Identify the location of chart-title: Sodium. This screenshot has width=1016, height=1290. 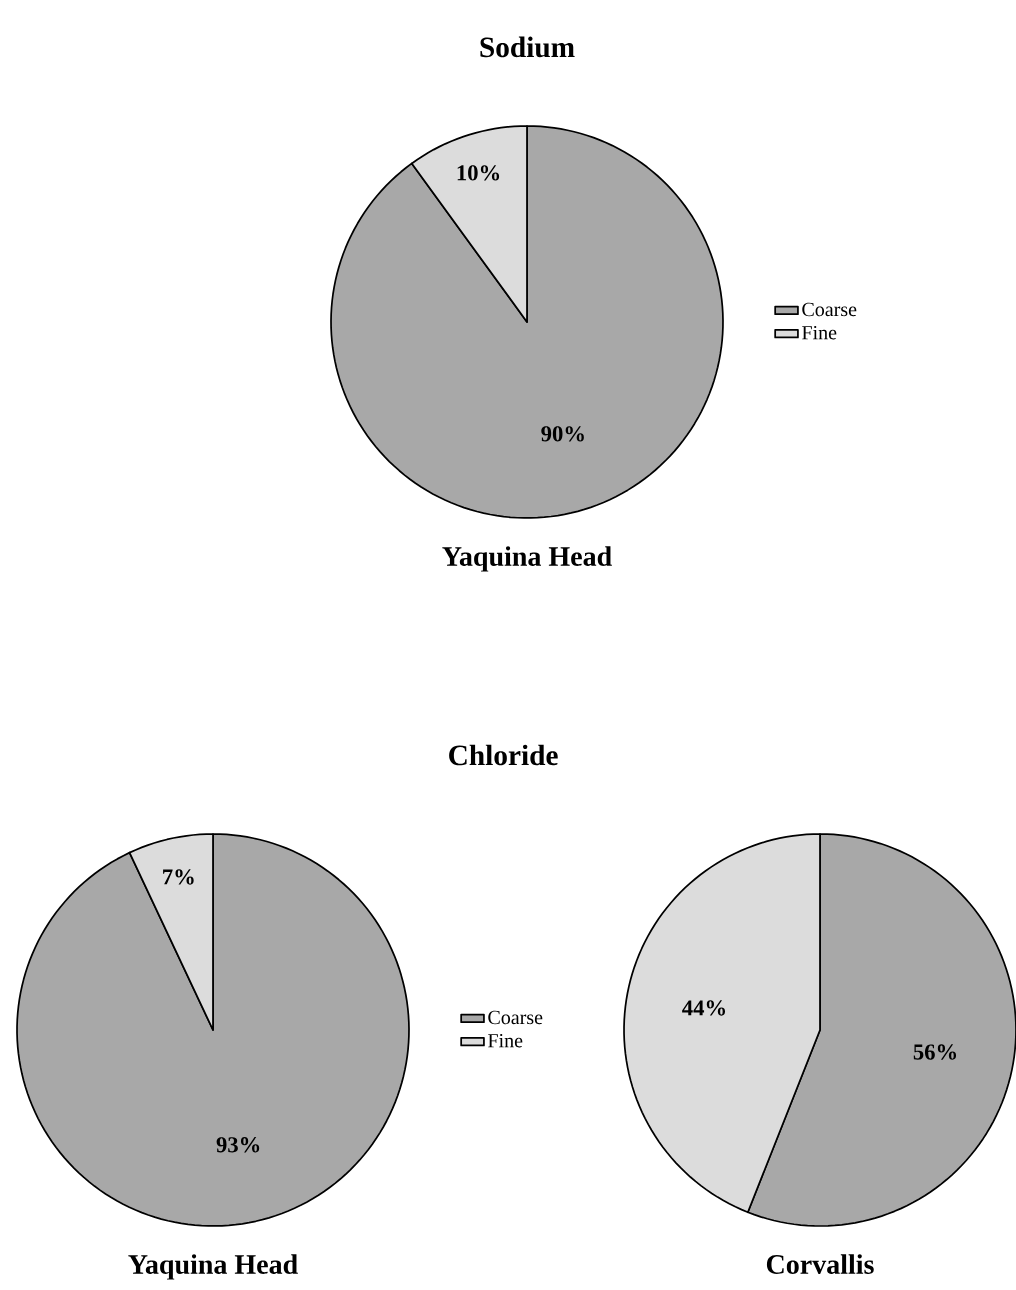
(527, 47).